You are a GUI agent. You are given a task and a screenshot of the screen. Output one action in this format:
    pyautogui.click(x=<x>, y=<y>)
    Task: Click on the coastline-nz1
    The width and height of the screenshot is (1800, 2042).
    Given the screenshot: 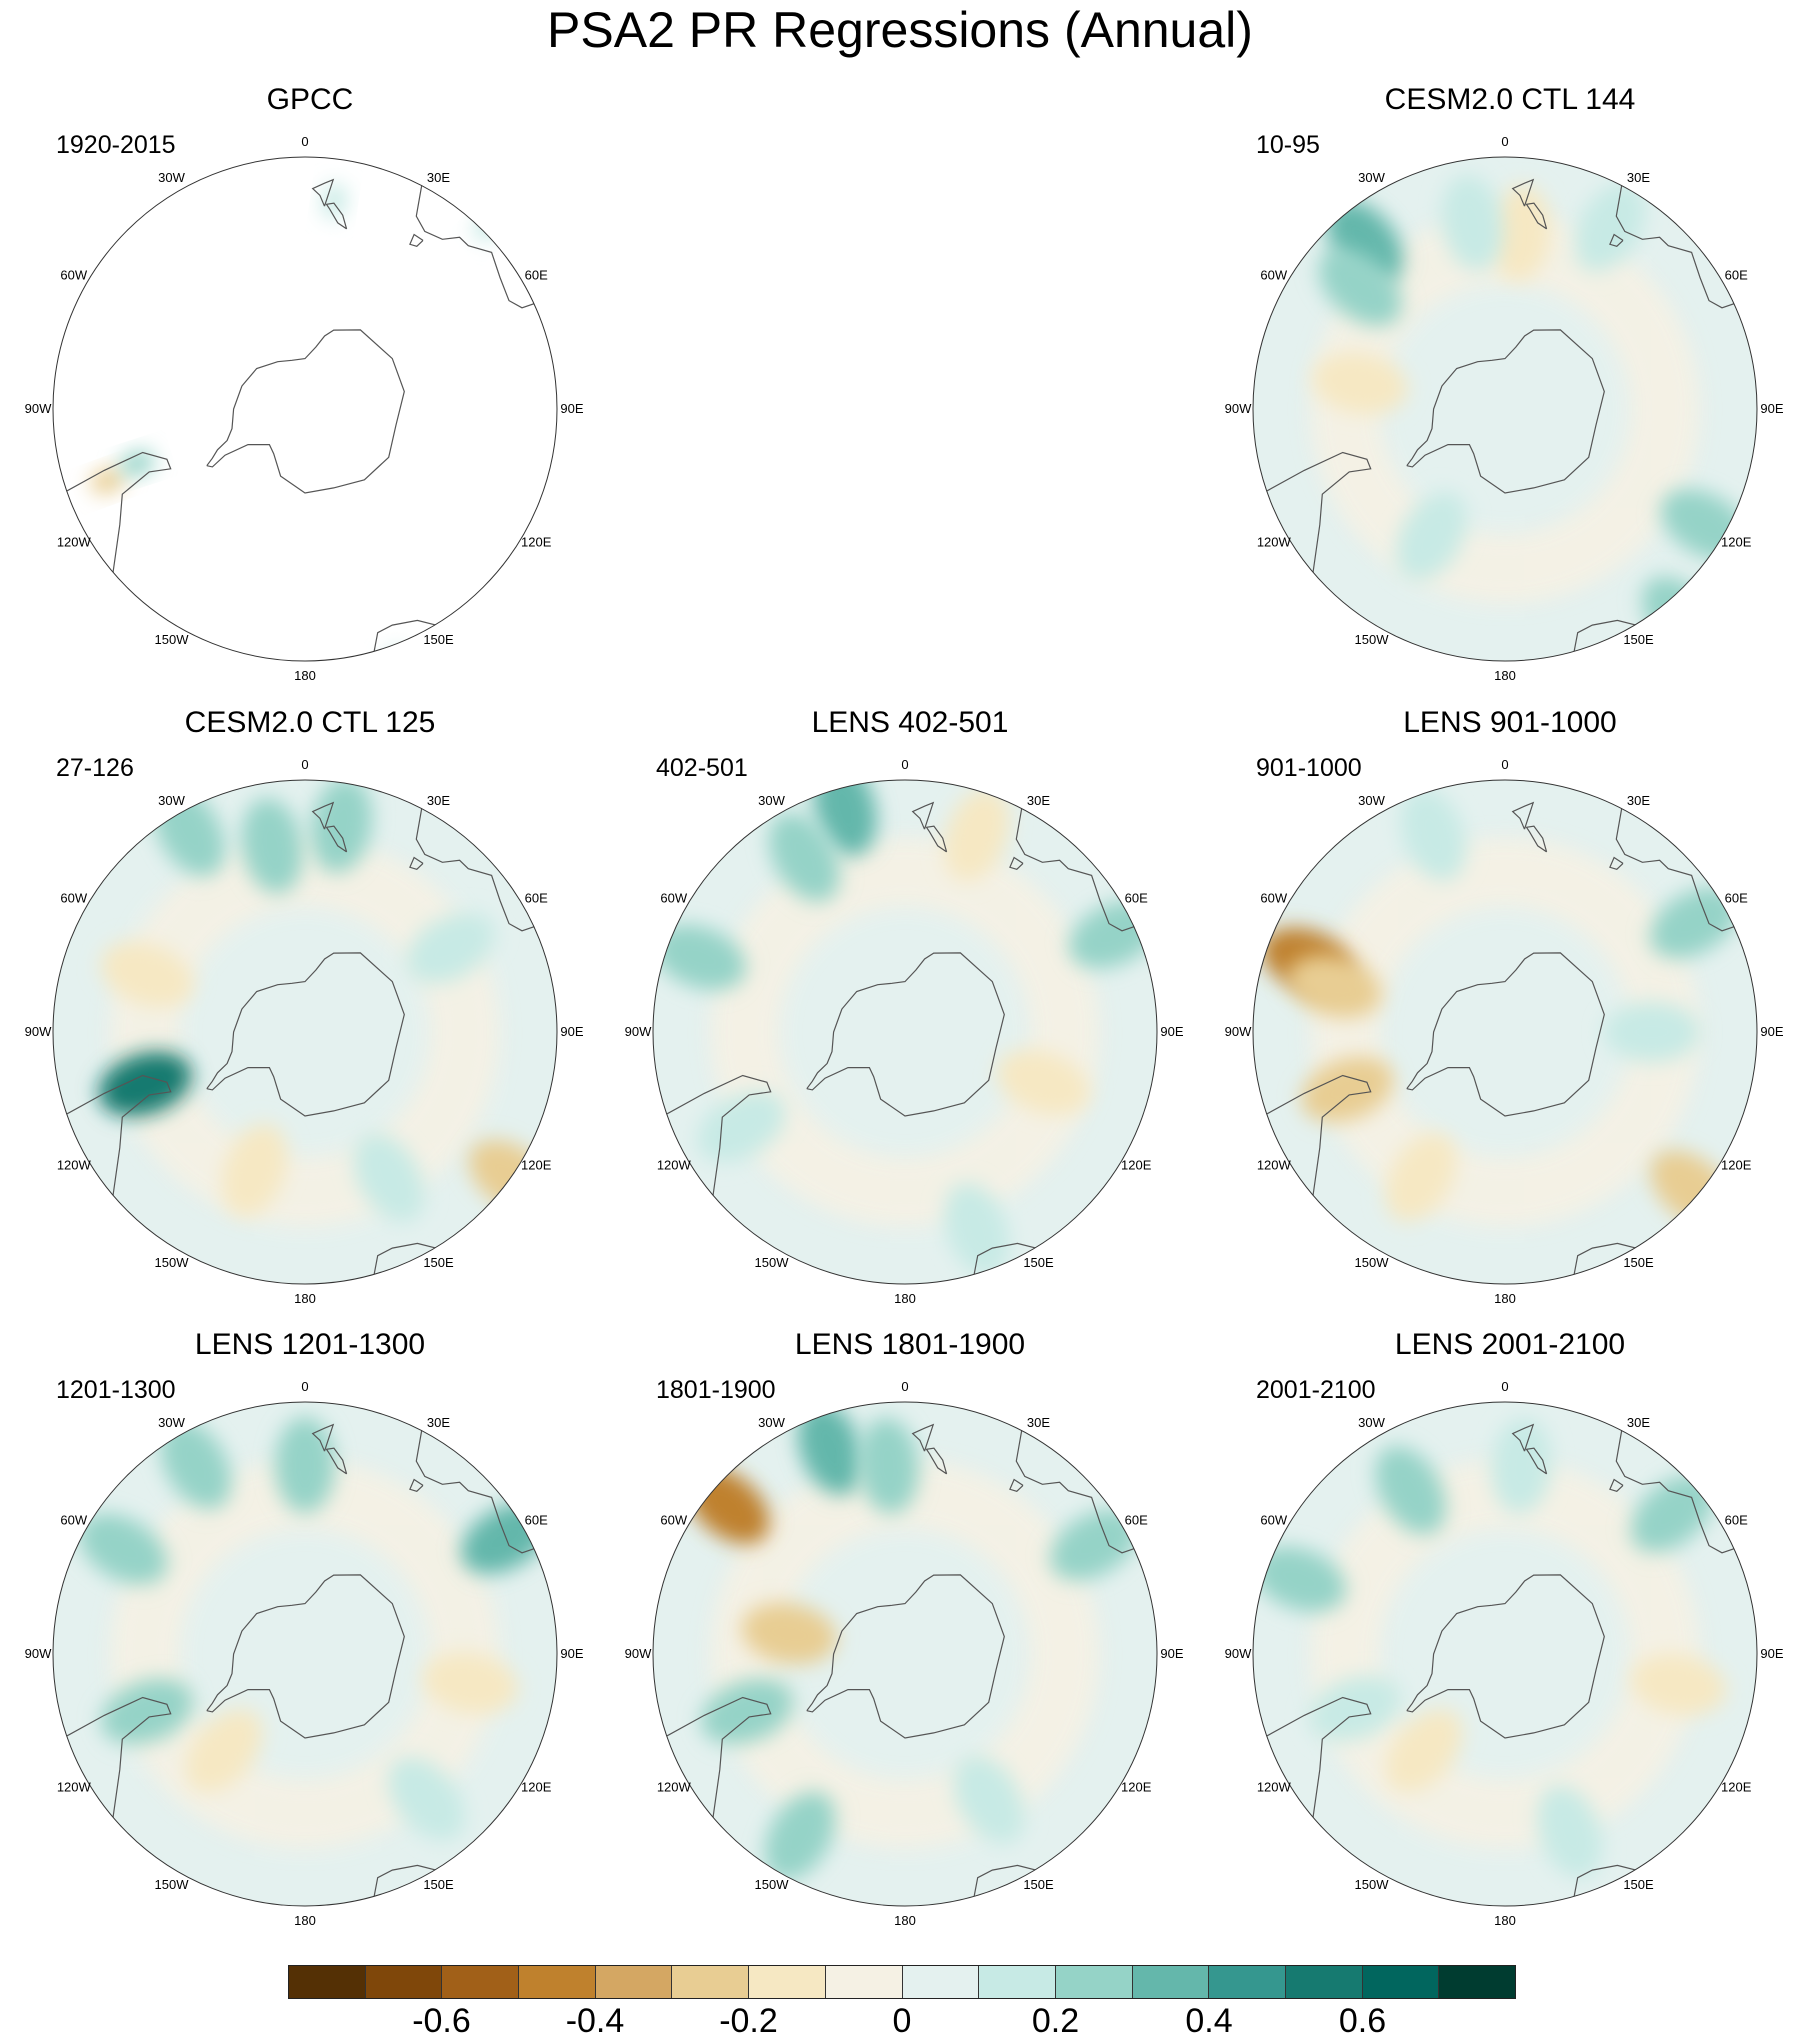 What is the action you would take?
    pyautogui.click(x=336, y=216)
    